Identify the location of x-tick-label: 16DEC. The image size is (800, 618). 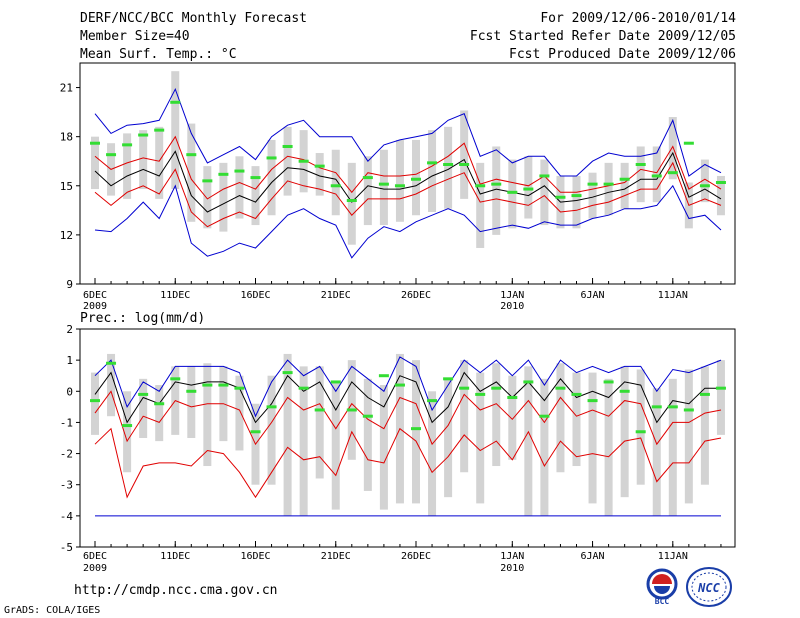
(255, 295).